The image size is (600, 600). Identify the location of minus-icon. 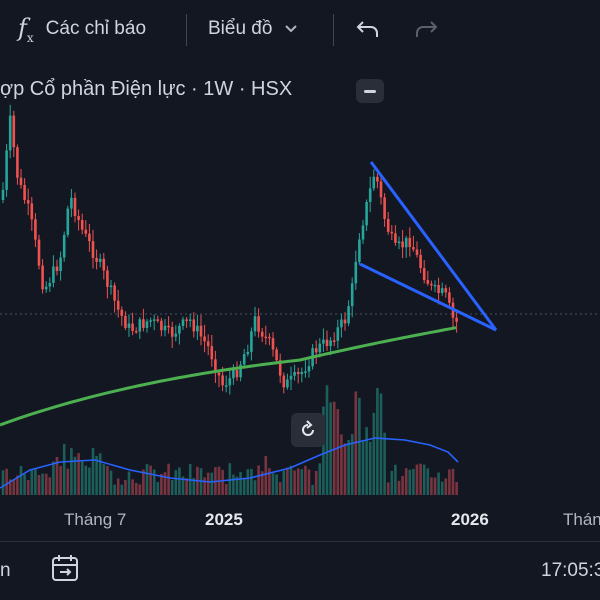
(370, 91).